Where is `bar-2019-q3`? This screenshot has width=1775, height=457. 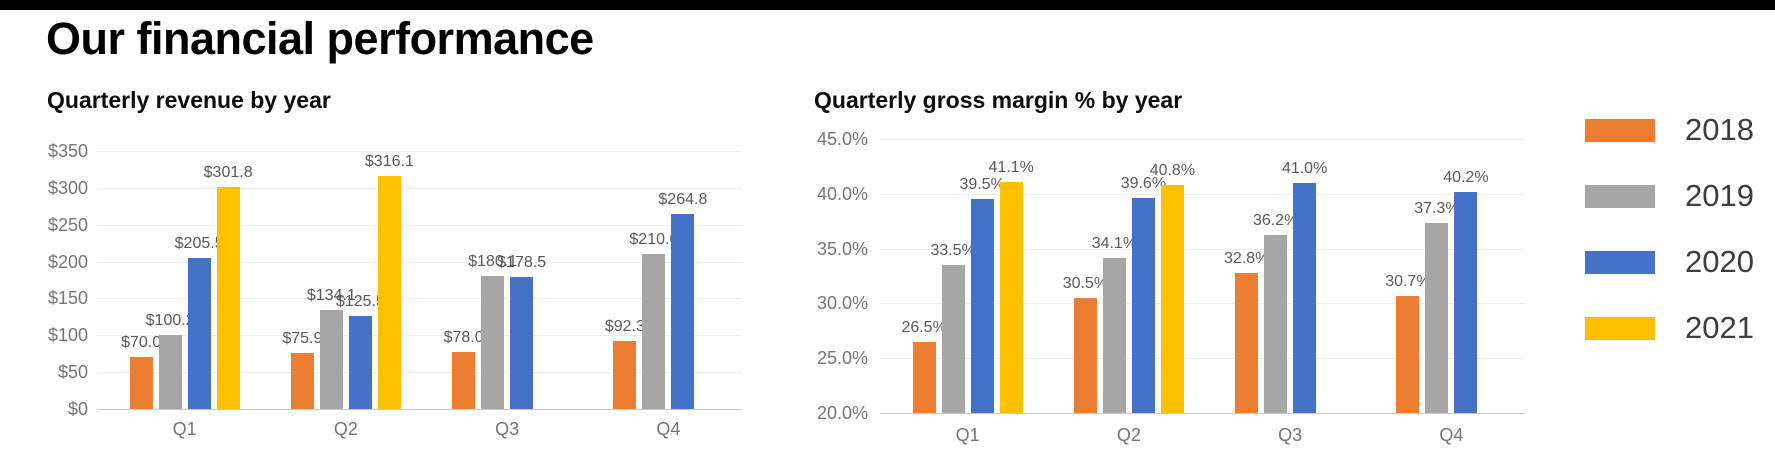
bar-2019-q3 is located at coordinates (1276, 324).